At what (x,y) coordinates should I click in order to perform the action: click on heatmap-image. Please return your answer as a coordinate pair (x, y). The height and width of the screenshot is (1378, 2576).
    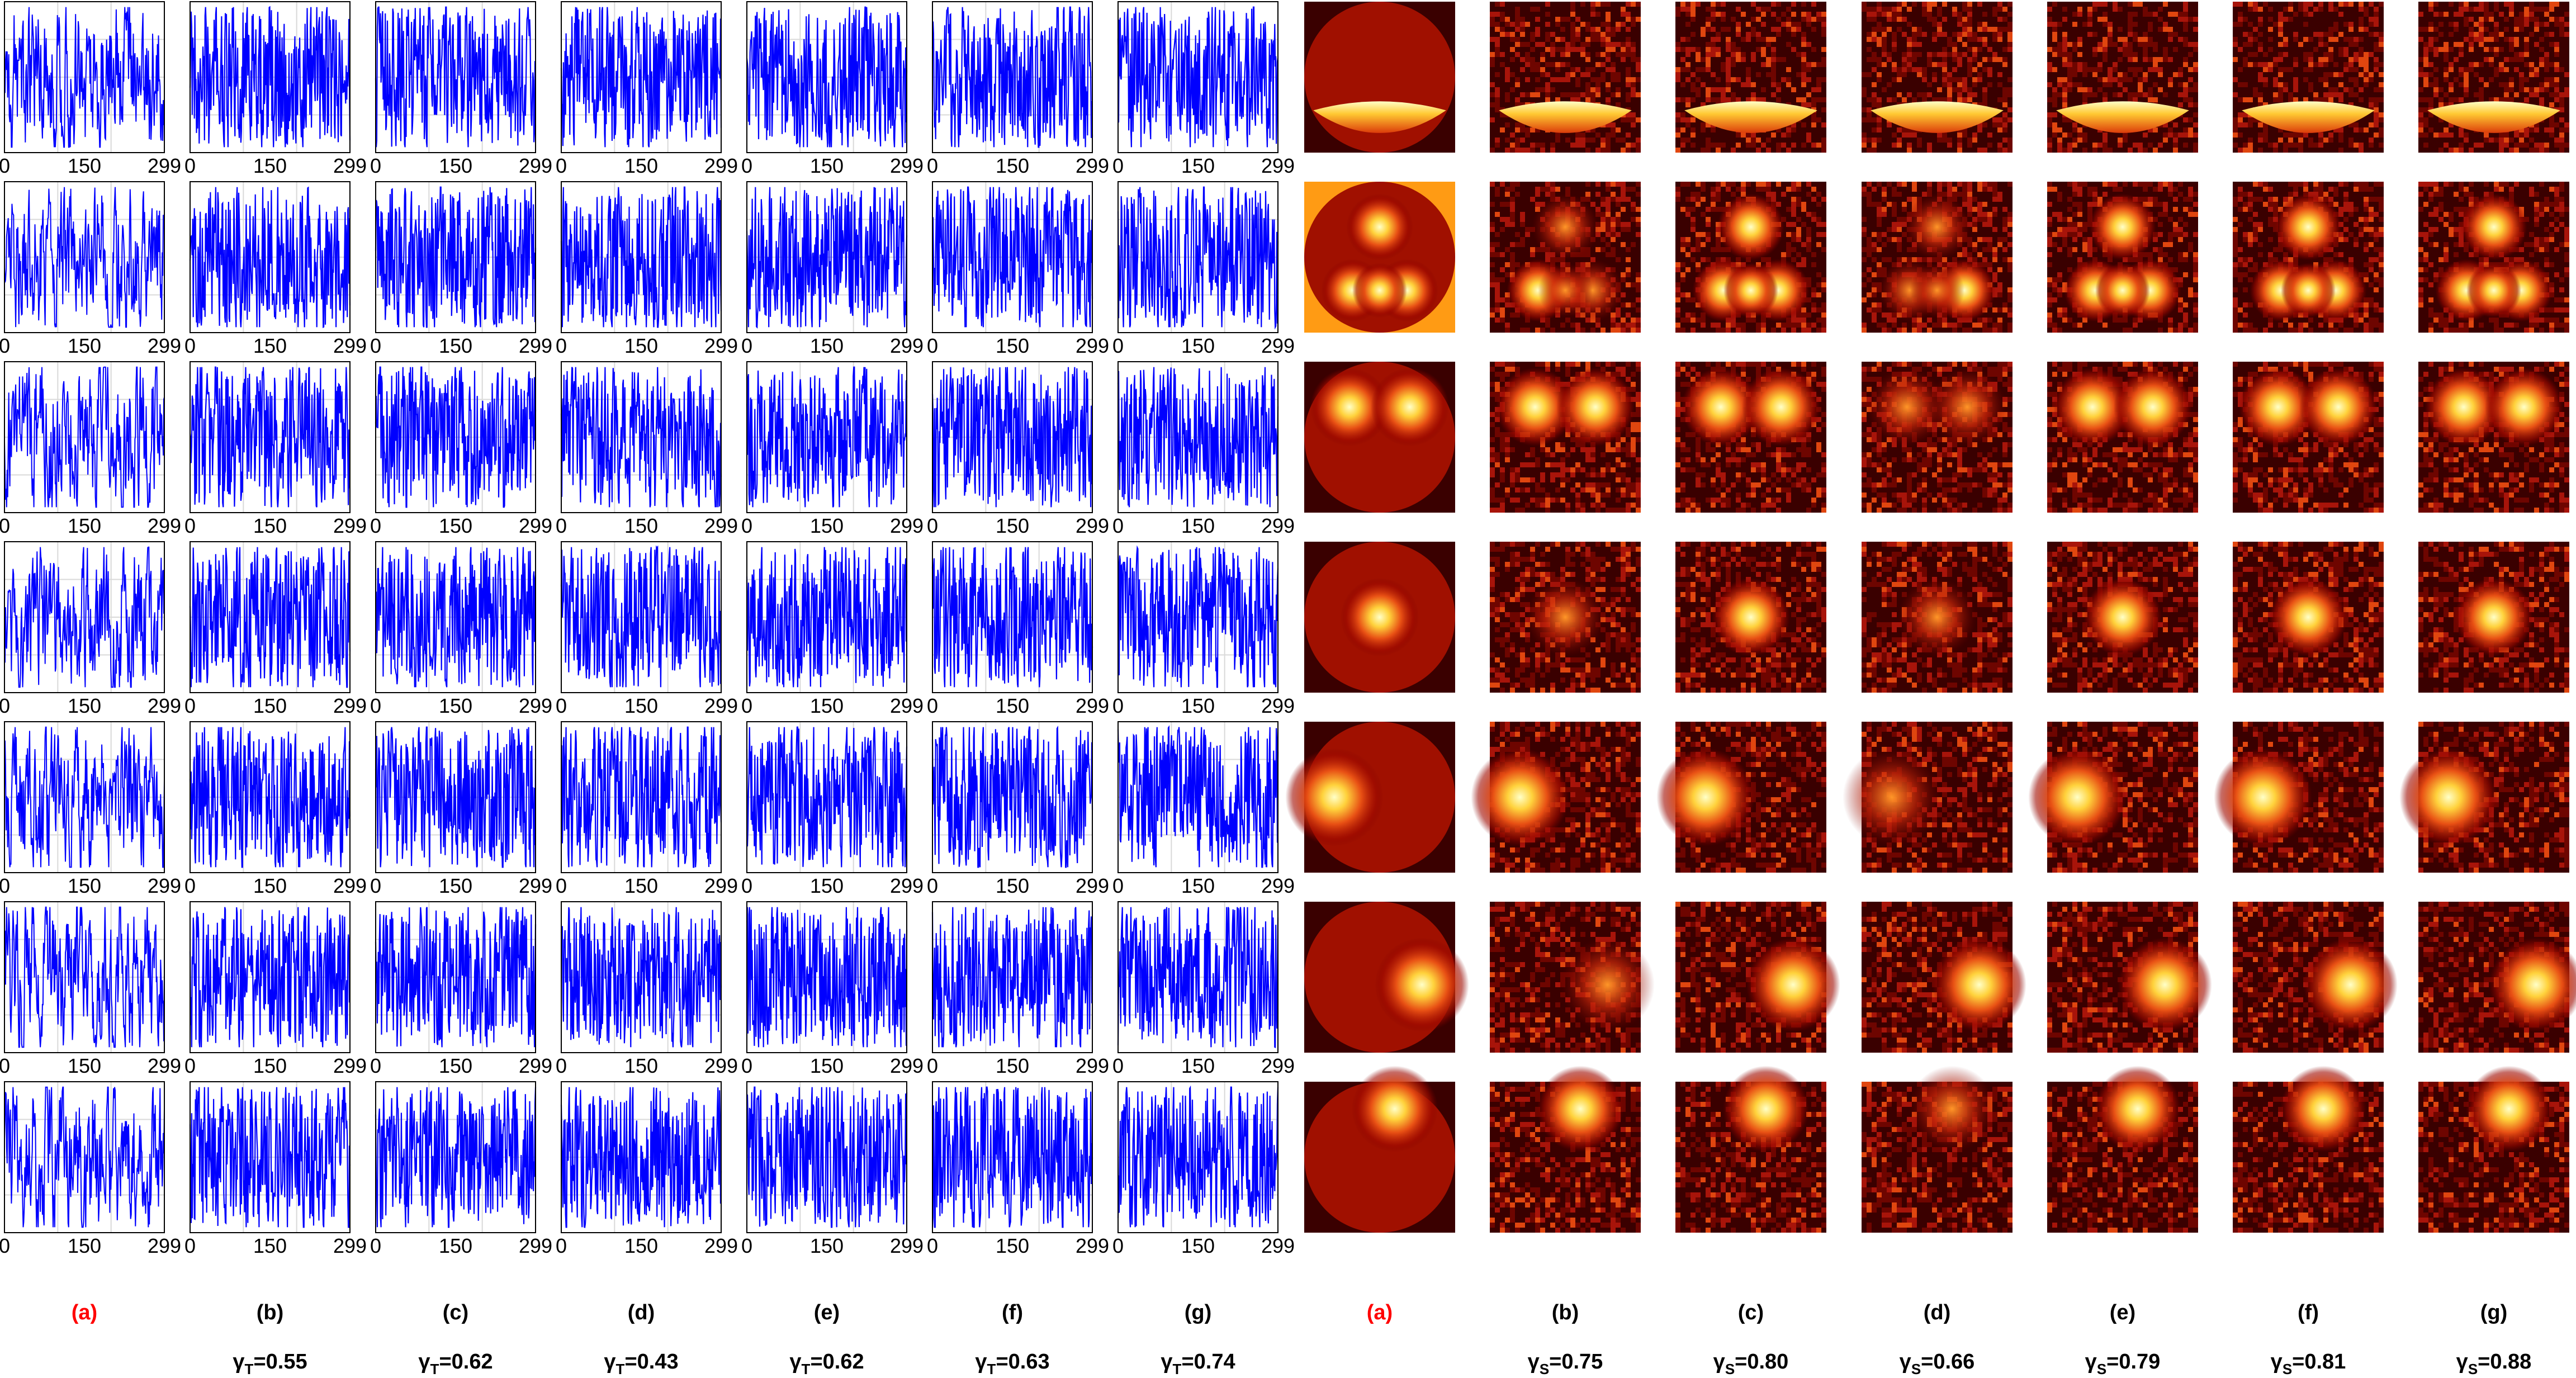
    Looking at the image, I should click on (1379, 1149).